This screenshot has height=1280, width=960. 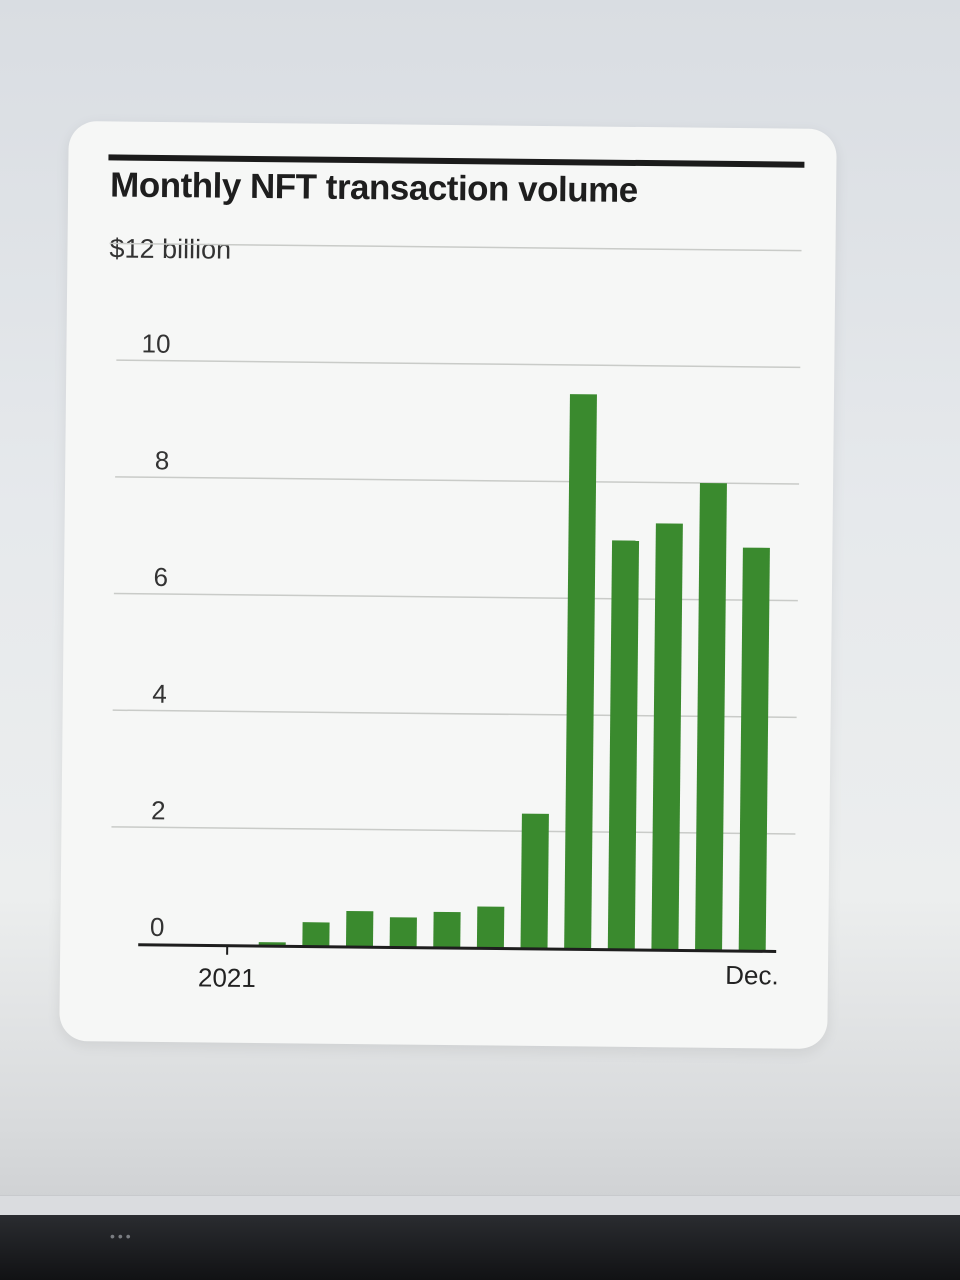 What do you see at coordinates (227, 977) in the screenshot?
I see `x-tick-label-first: 2021` at bounding box center [227, 977].